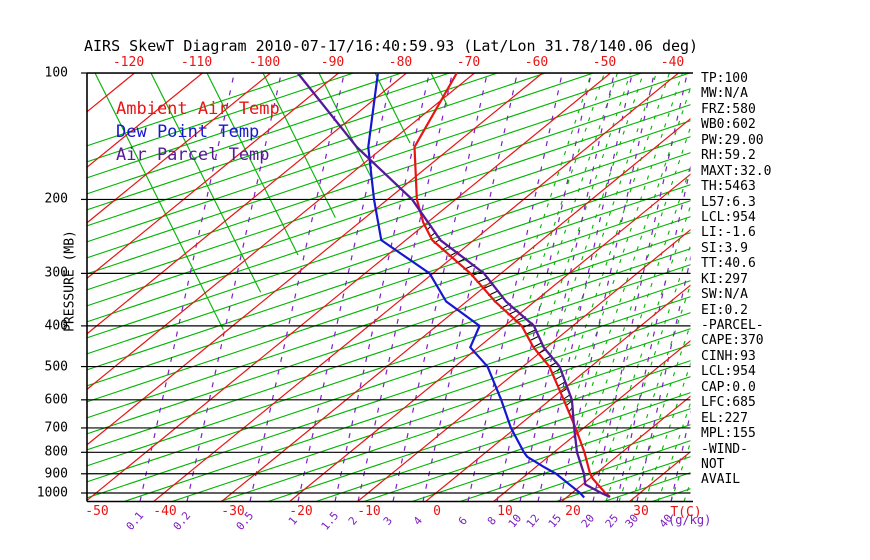 This screenshot has width=870, height=560. Describe the element at coordinates (400, 62) in the screenshot. I see `top-axis-tick-label: -80` at that location.